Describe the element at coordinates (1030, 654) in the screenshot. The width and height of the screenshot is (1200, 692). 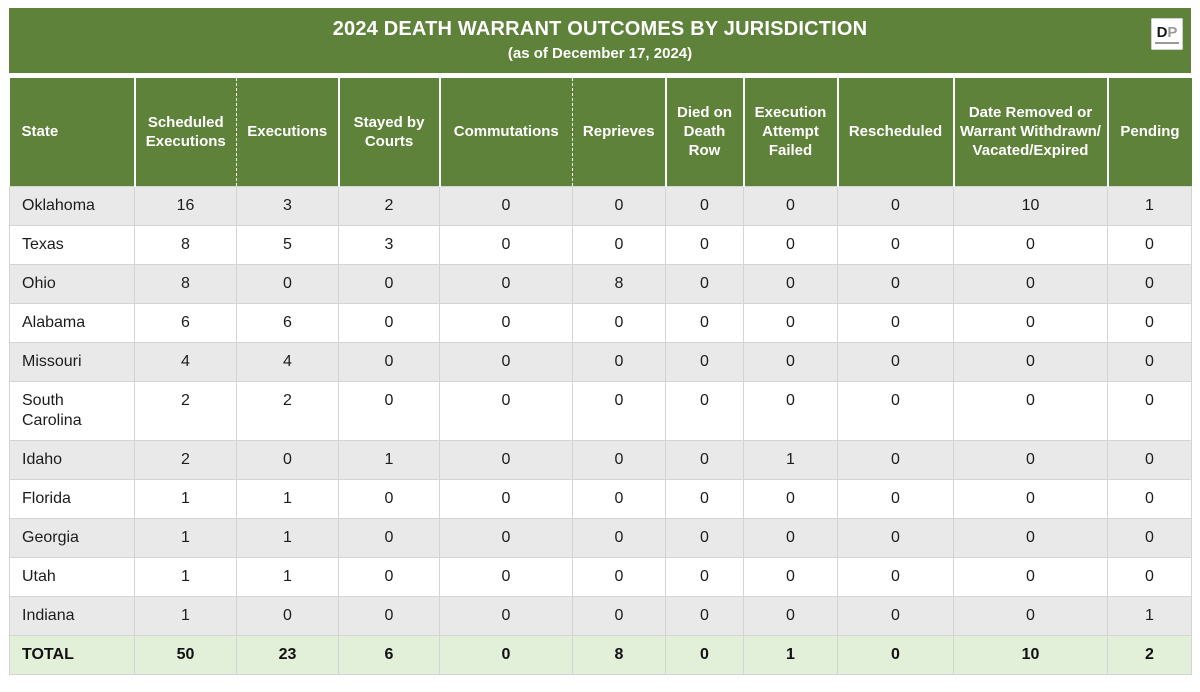
I see `table-cell: 10` at that location.